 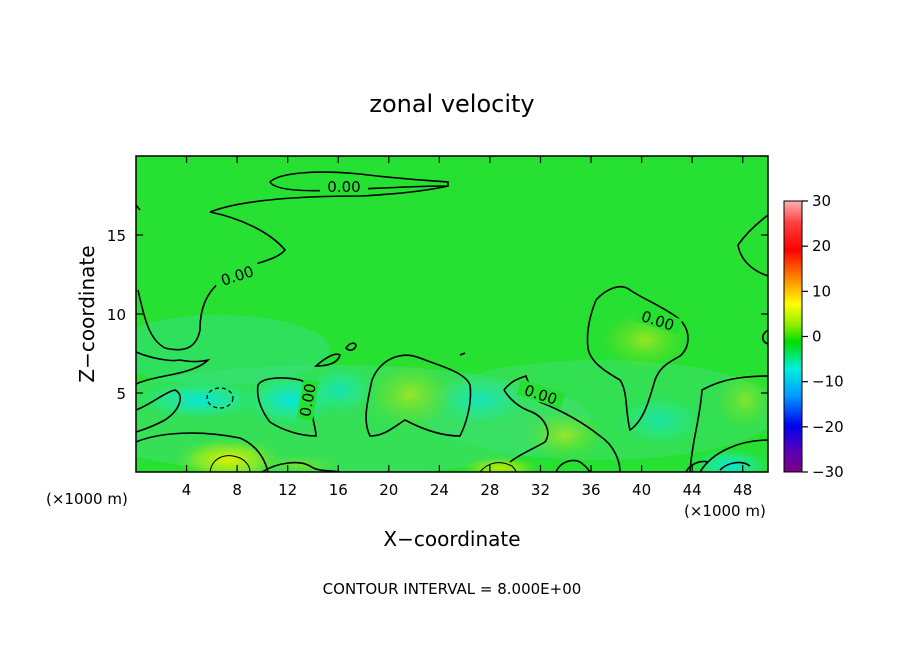 I want to click on colorbar-tick-label: −20, so click(x=828, y=427).